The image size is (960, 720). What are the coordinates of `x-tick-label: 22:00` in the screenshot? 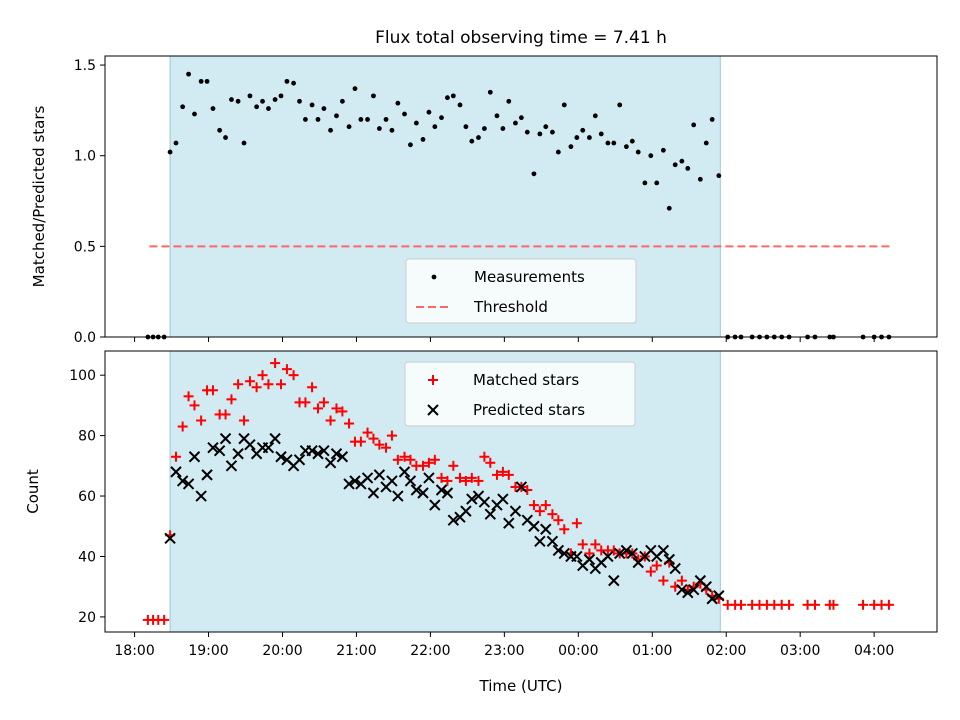 It's located at (430, 651).